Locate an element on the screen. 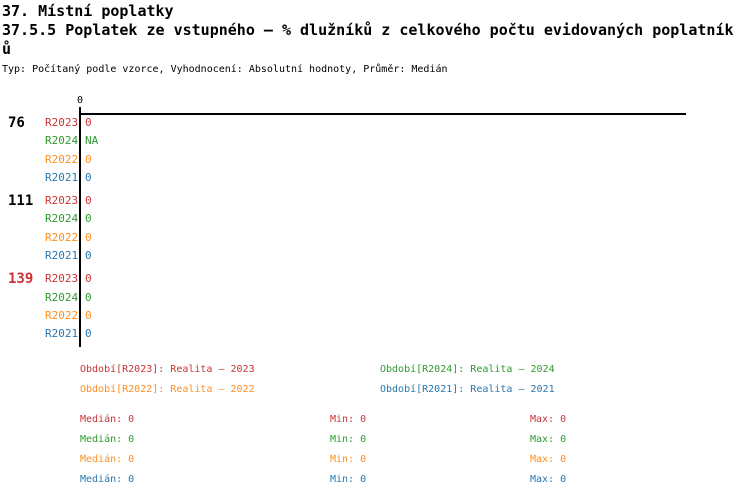 The width and height of the screenshot is (750, 498). group-id-label: 76 is located at coordinates (16, 123).